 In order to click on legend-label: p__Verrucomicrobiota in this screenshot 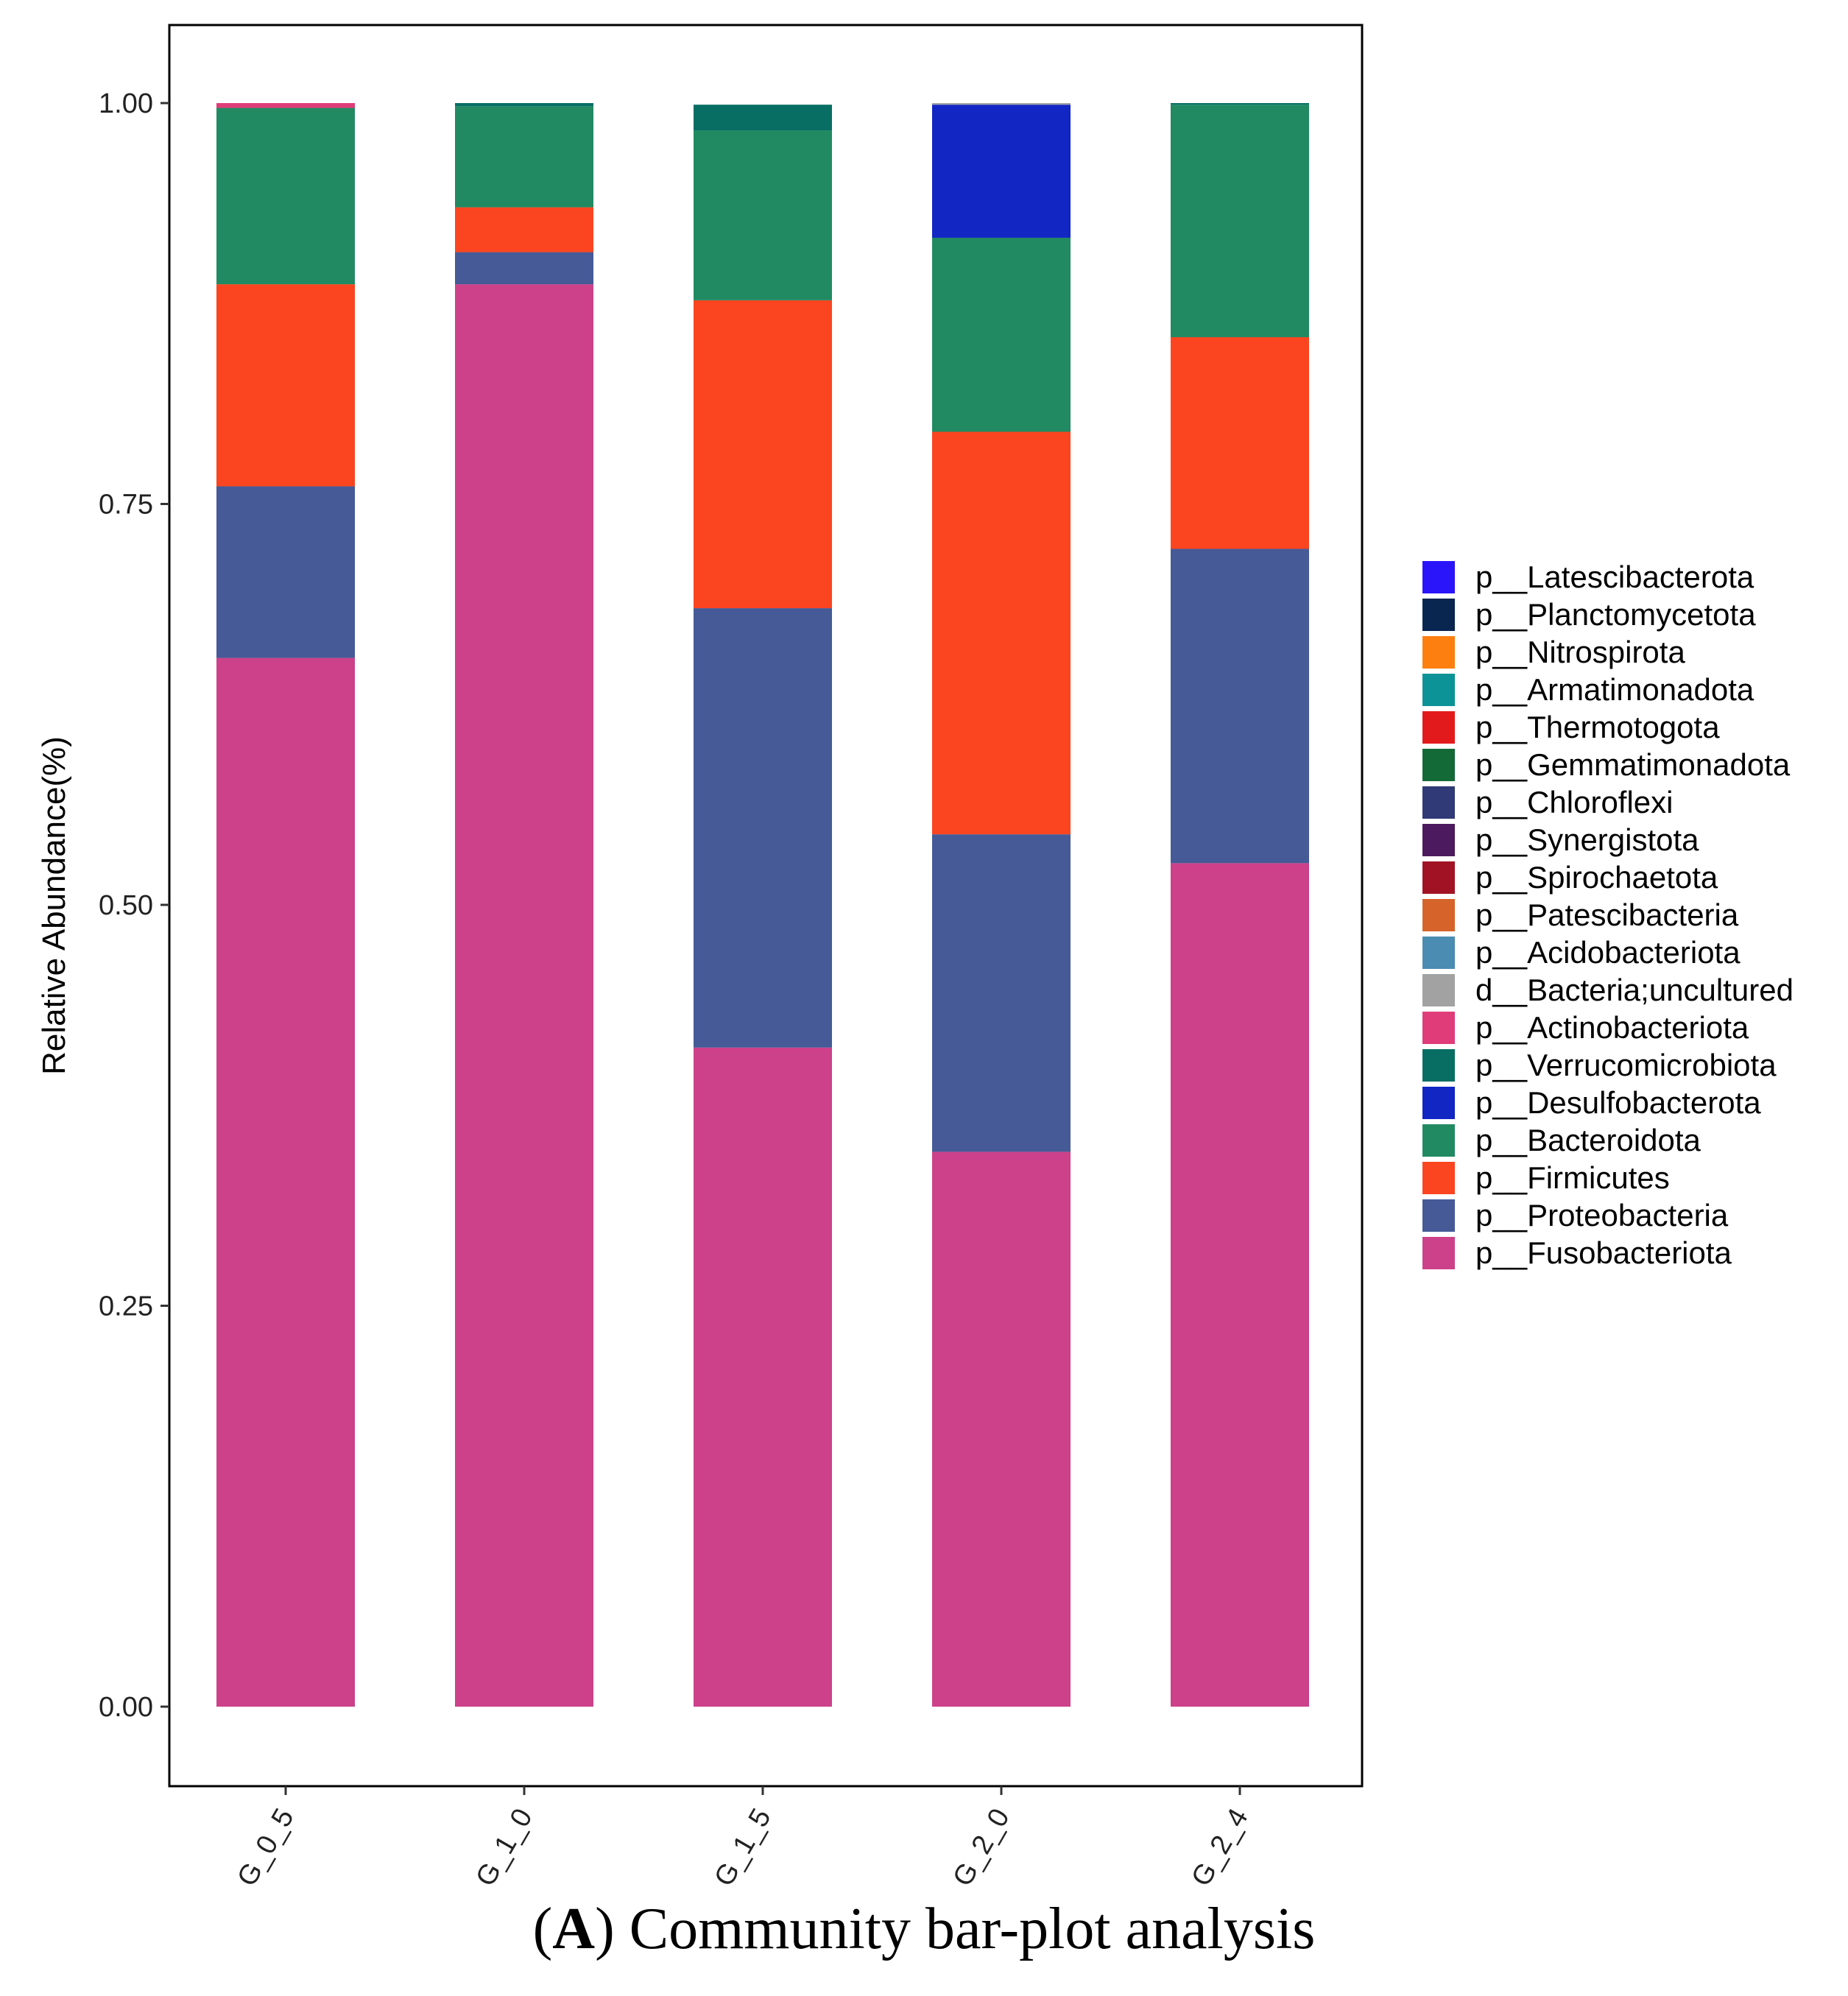, I will do `click(1626, 1065)`.